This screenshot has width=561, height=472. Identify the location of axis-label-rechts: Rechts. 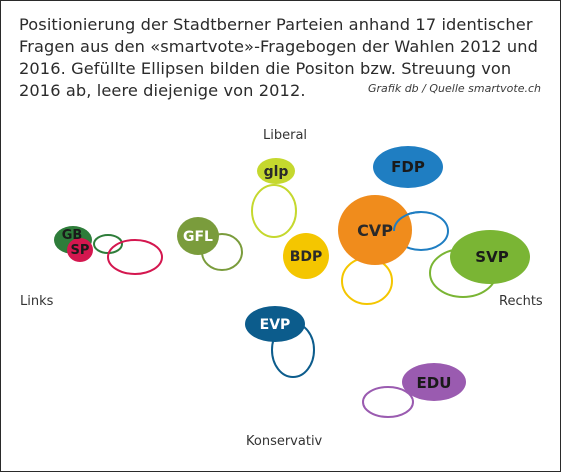
(521, 301).